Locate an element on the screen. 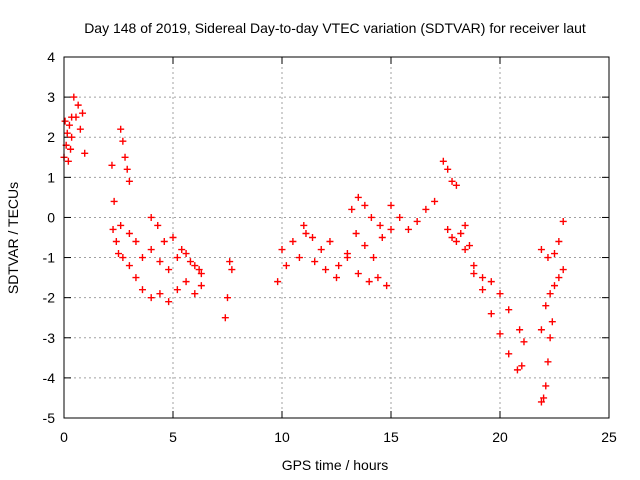  series-seg-18.8-20.9-b is located at coordinates (497, 298).